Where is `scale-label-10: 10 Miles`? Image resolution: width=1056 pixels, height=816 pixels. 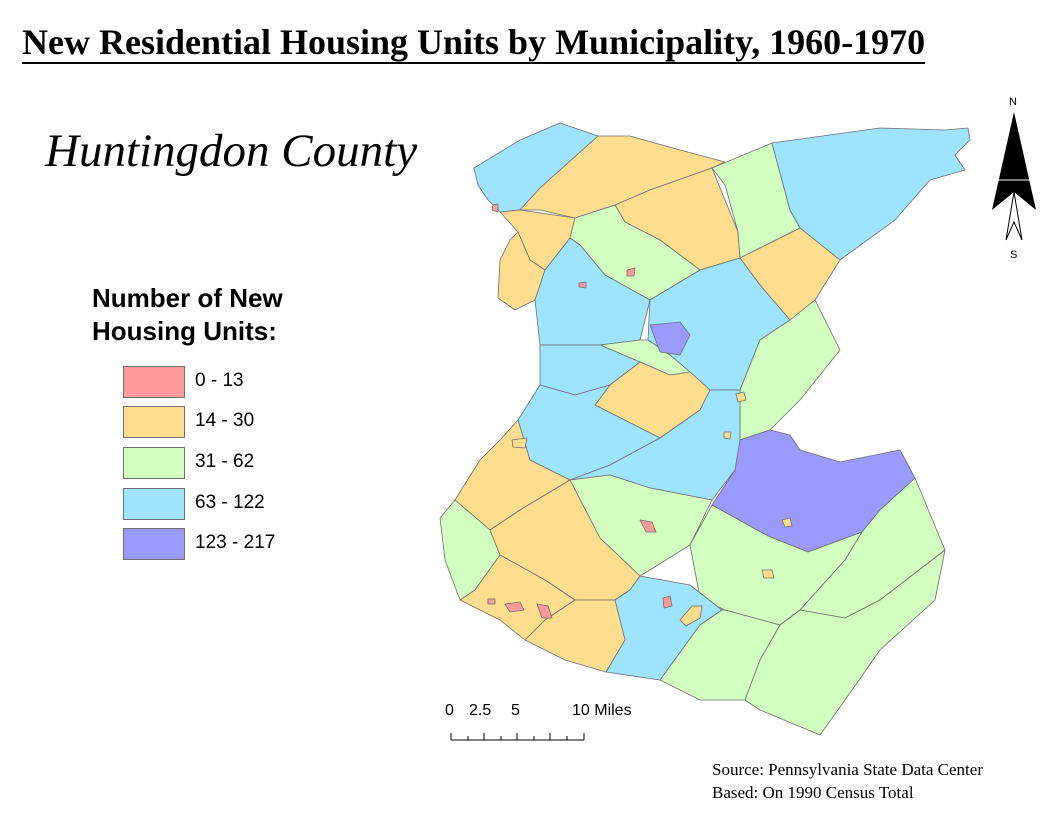
scale-label-10: 10 Miles is located at coordinates (602, 710).